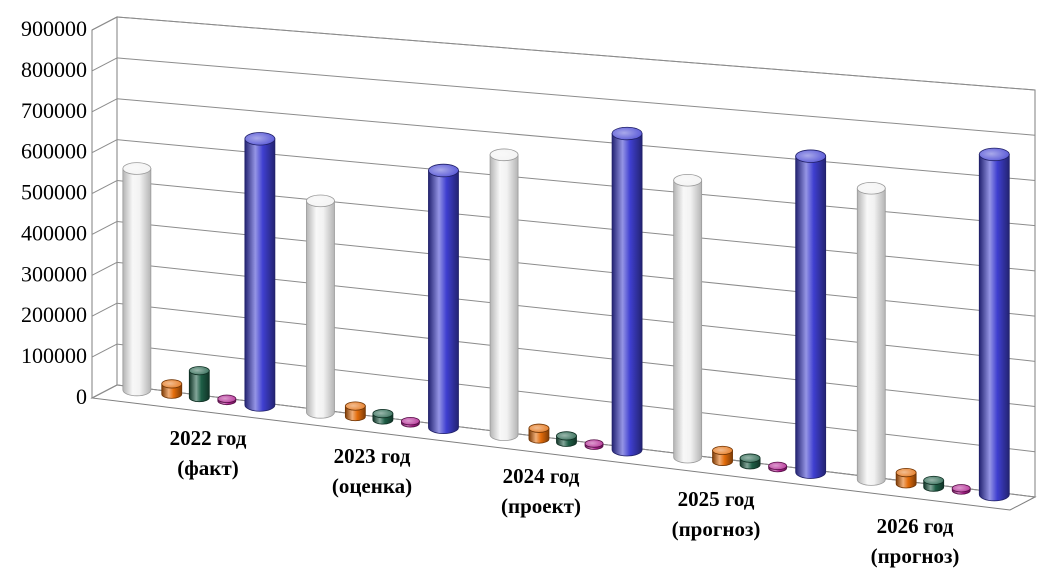 Image resolution: width=1047 pixels, height=575 pixels. What do you see at coordinates (54, 232) in the screenshot?
I see `y-tick-label: 400000` at bounding box center [54, 232].